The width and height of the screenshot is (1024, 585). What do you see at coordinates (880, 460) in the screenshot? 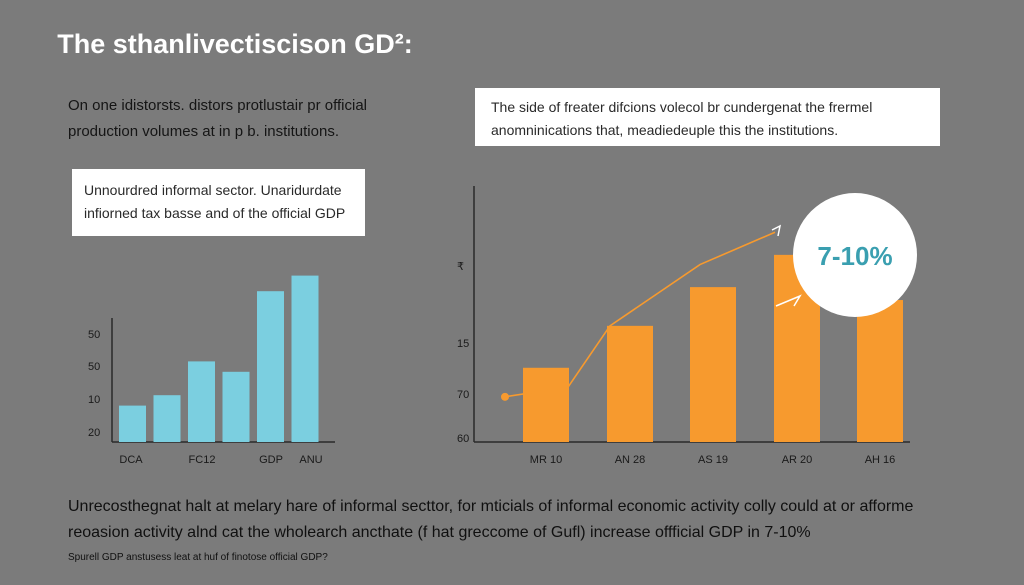
I see `right-x-tick-label: AH 16` at bounding box center [880, 460].